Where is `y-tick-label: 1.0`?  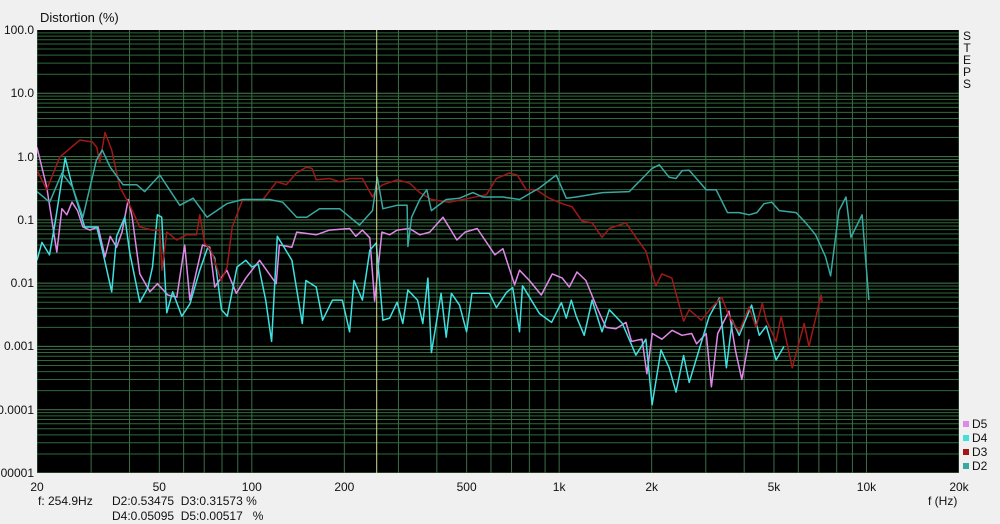 y-tick-label: 1.0 is located at coordinates (25, 156).